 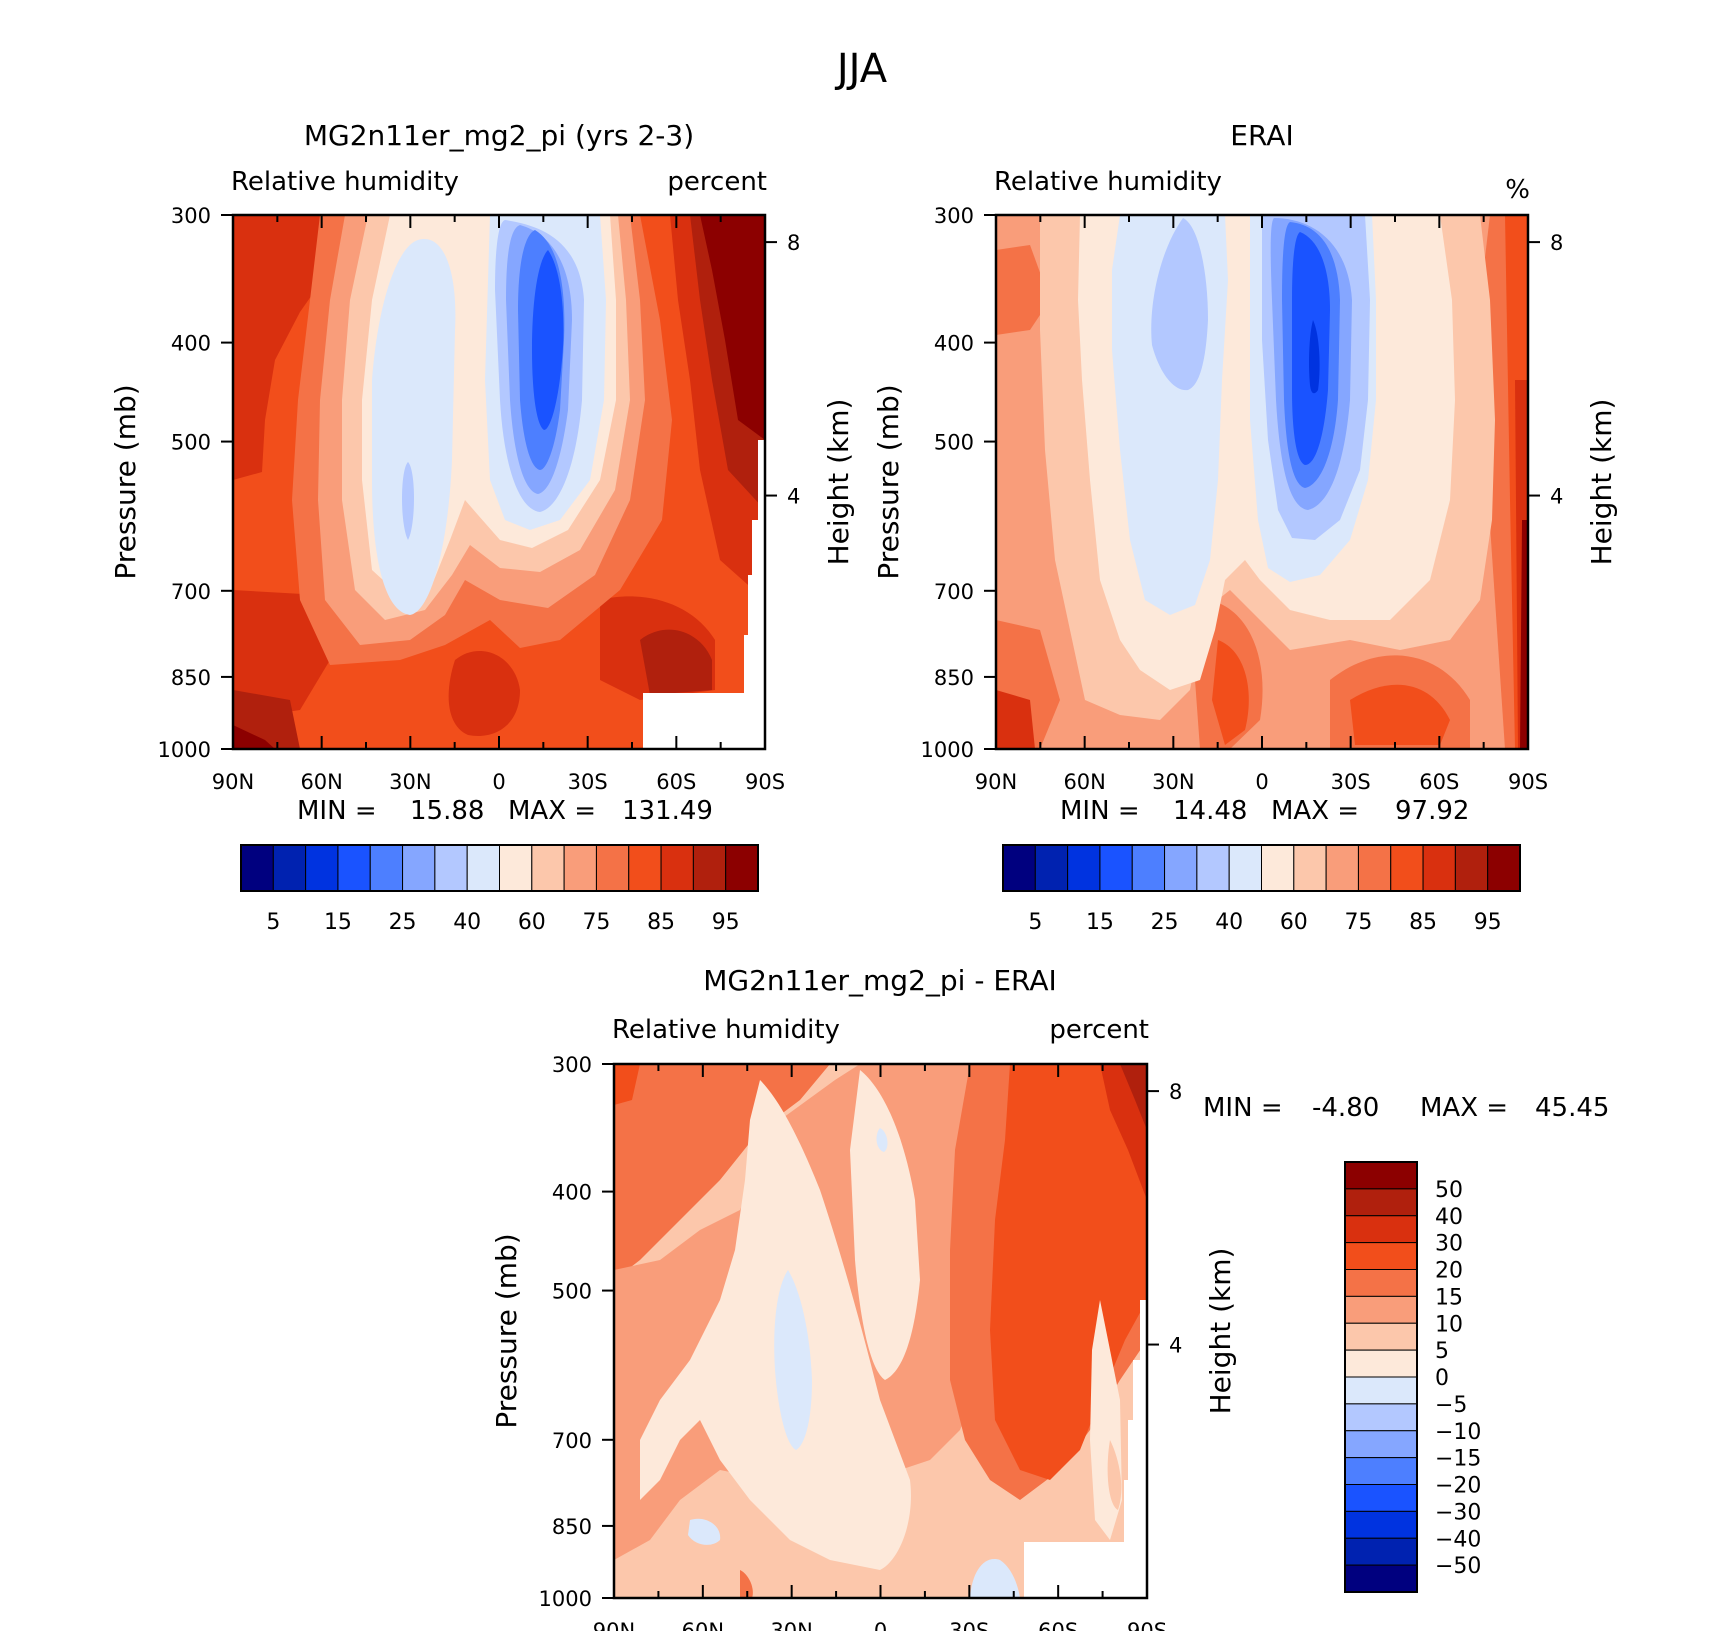 I want to click on y2-axis-title: Height (km), so click(x=1601, y=482).